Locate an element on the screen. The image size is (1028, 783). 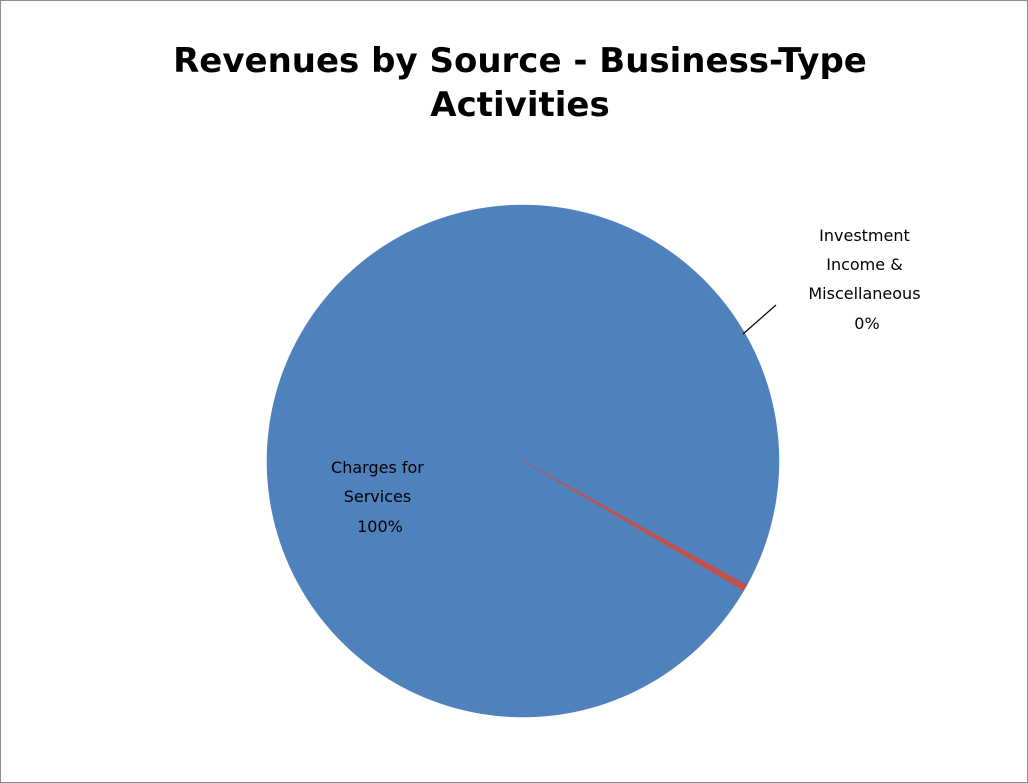
slice-percent-label: 100% is located at coordinates (380, 526).